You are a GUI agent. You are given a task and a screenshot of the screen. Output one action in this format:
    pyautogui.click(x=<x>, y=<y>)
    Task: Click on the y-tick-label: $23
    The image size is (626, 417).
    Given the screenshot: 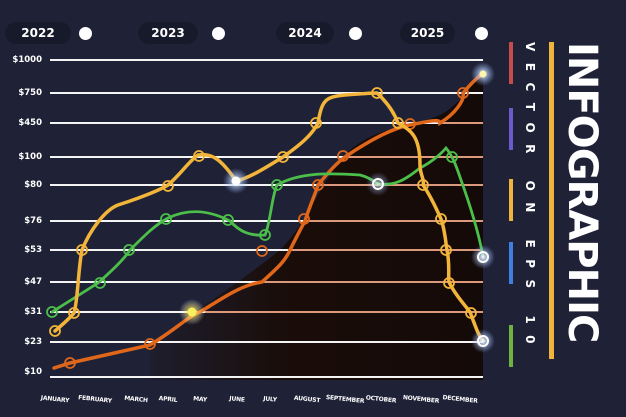 What is the action you would take?
    pyautogui.click(x=33, y=342)
    